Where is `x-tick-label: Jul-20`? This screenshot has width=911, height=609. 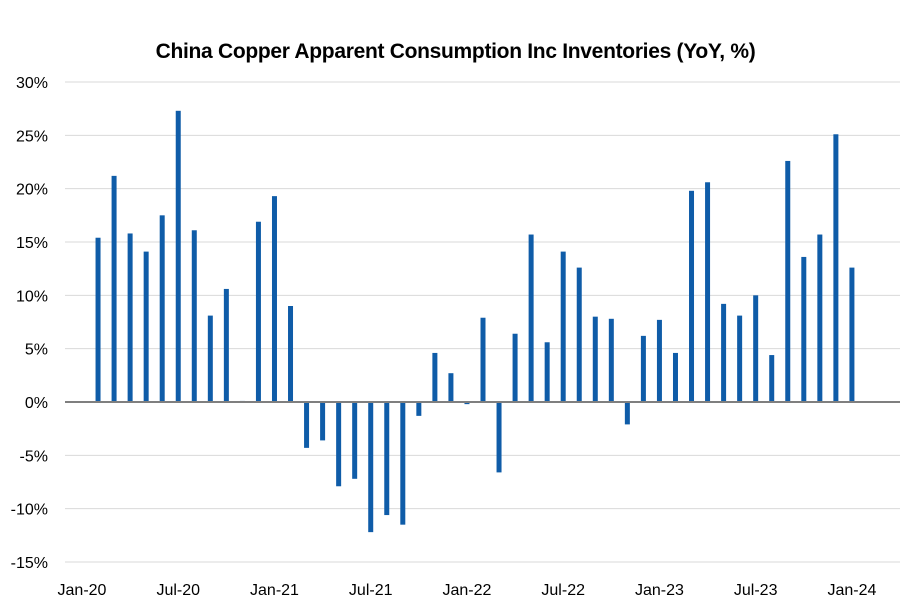 x-tick-label: Jul-20 is located at coordinates (178, 590).